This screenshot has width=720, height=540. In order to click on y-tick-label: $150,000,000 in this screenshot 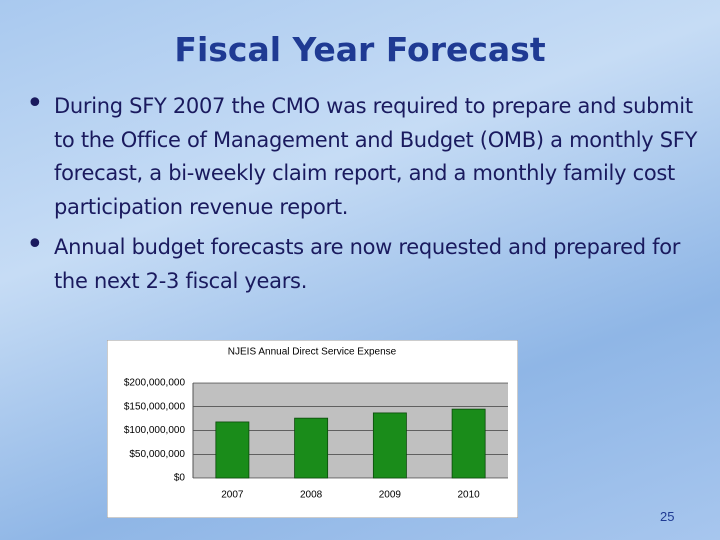, I will do `click(155, 406)`.